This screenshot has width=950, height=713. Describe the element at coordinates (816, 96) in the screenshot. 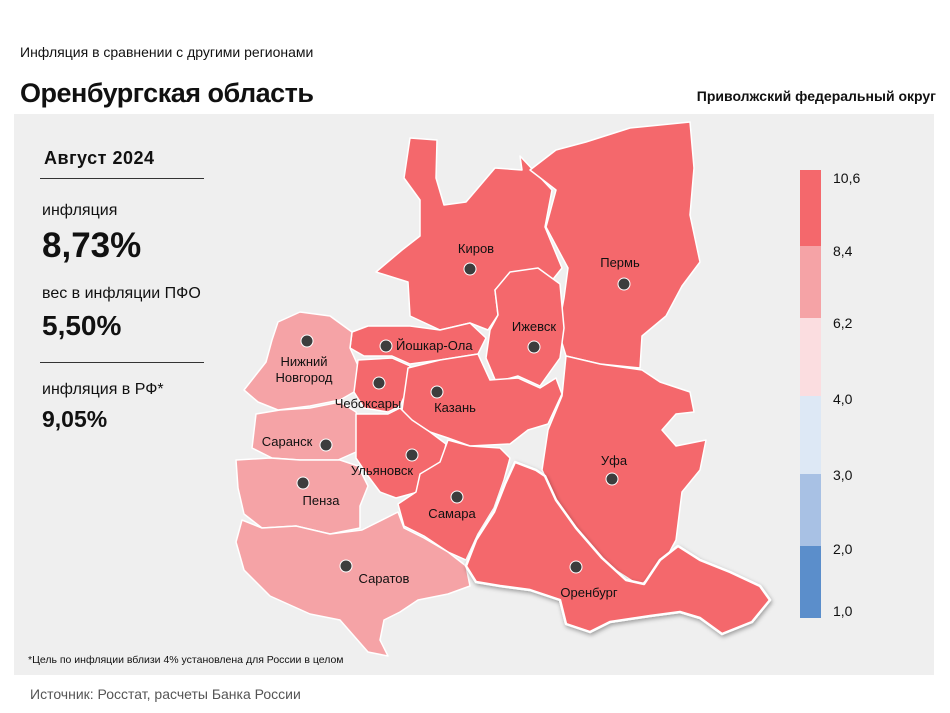

I see `district-label: Приволжский федеральный округ` at that location.